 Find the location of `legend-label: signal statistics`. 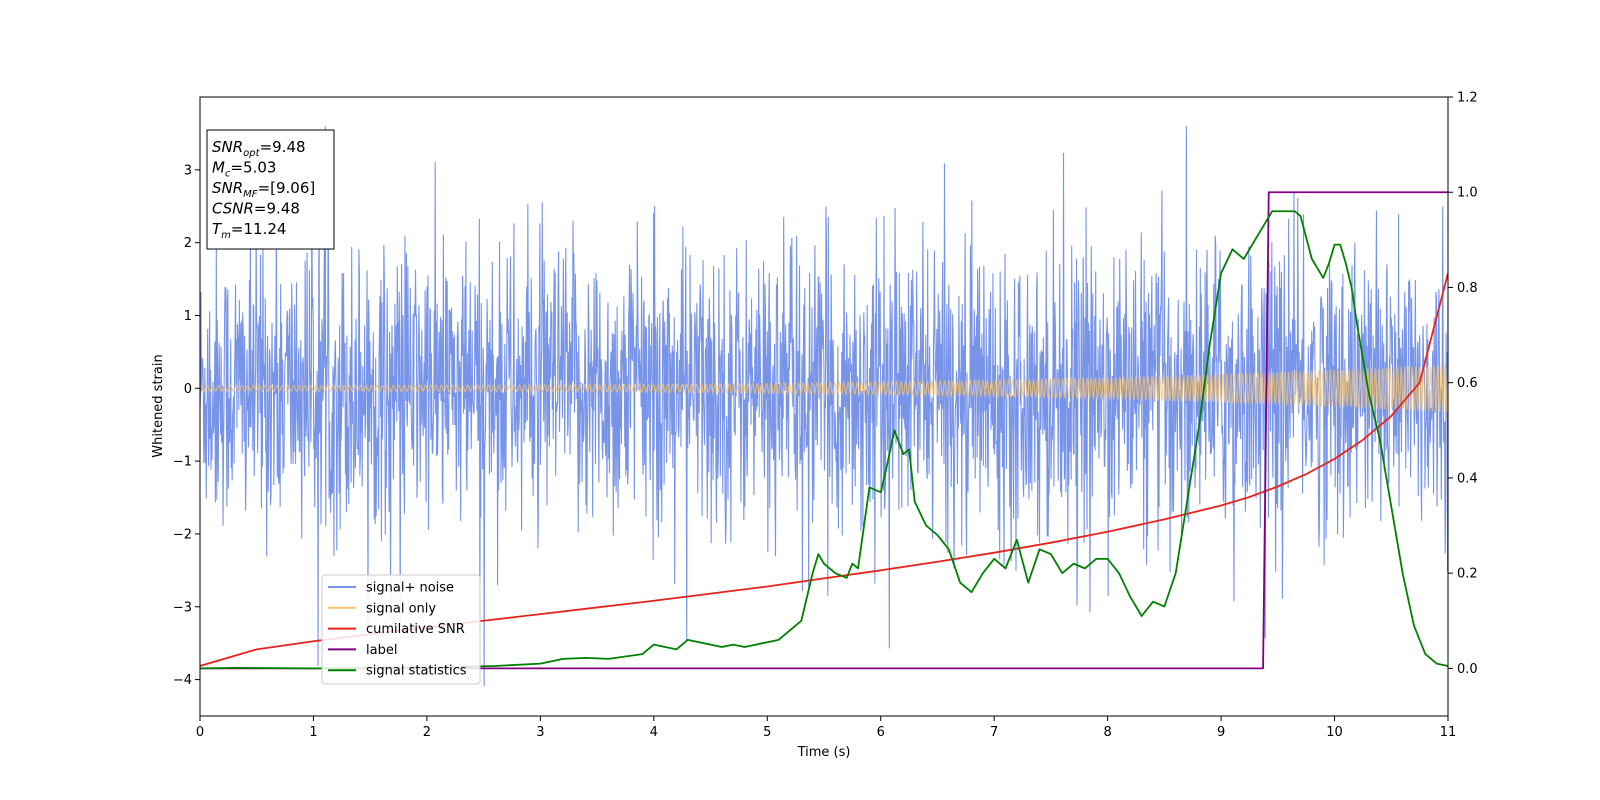

legend-label: signal statistics is located at coordinates (416, 671).